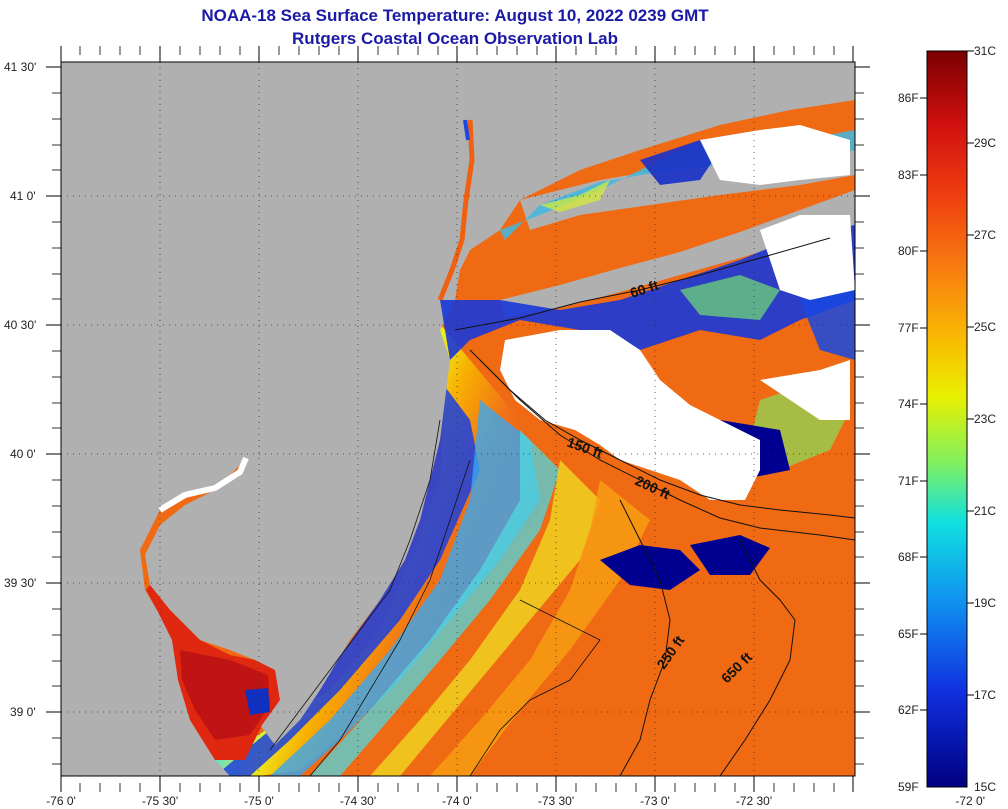 The height and width of the screenshot is (809, 1008). I want to click on colorbar-ticks, so click(947, 380).